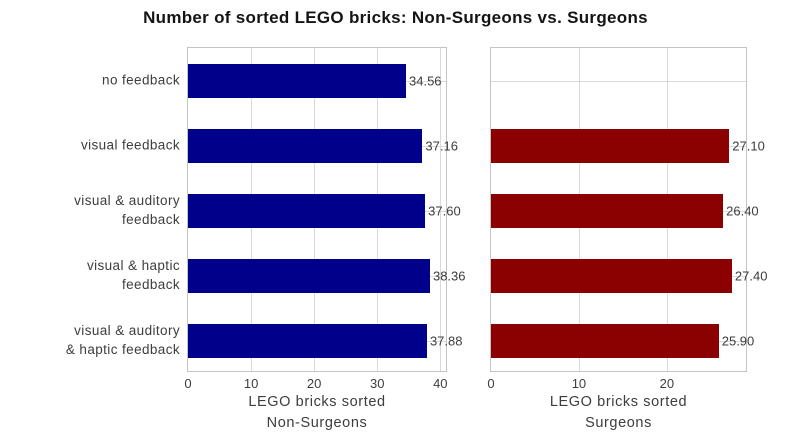  I want to click on bar-value-label: 25.90, so click(738, 340).